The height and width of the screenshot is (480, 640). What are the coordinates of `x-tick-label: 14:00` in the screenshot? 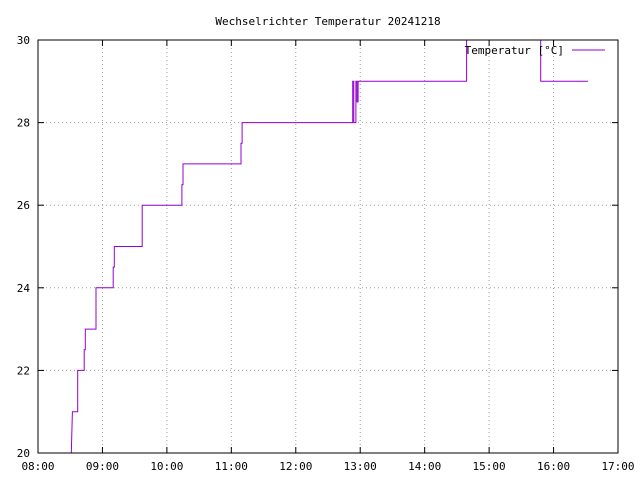 It's located at (424, 466).